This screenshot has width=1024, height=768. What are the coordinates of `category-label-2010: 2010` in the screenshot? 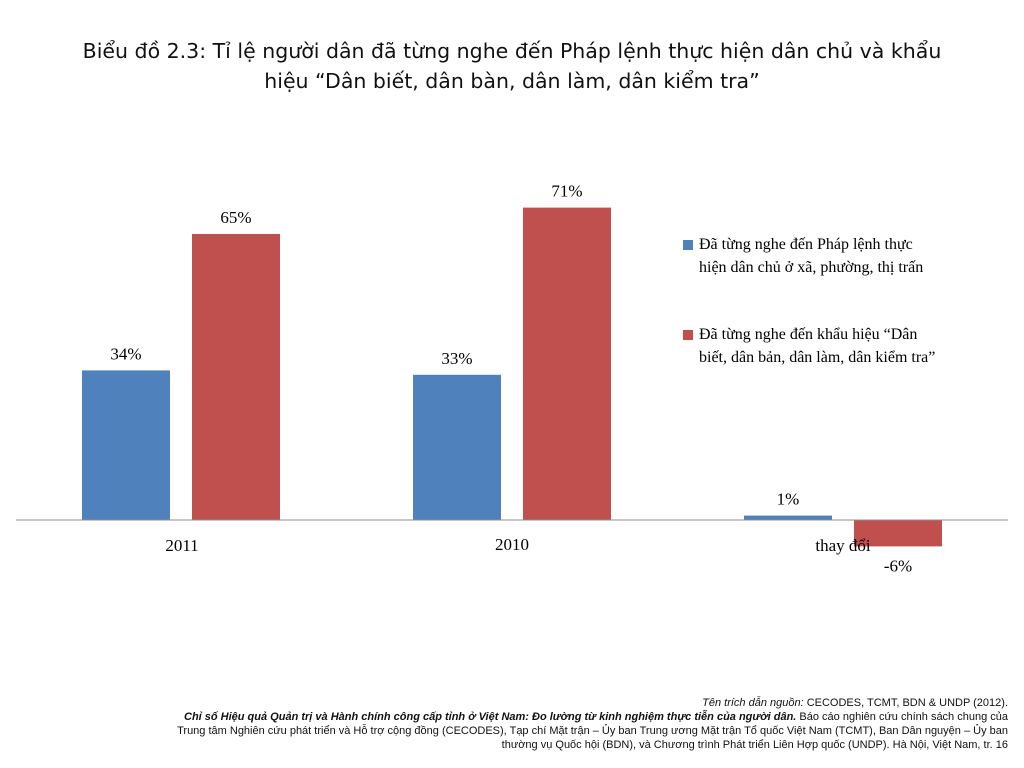 It's located at (512, 544).